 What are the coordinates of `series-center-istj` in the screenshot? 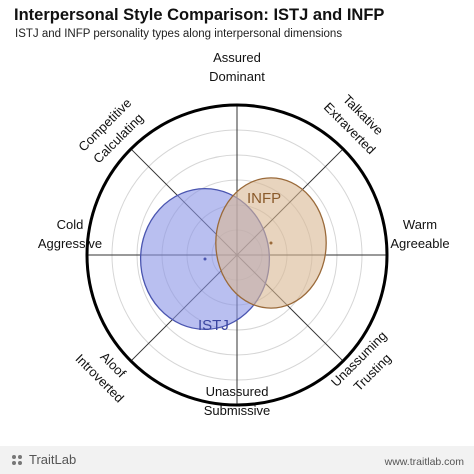 It's located at (205, 259).